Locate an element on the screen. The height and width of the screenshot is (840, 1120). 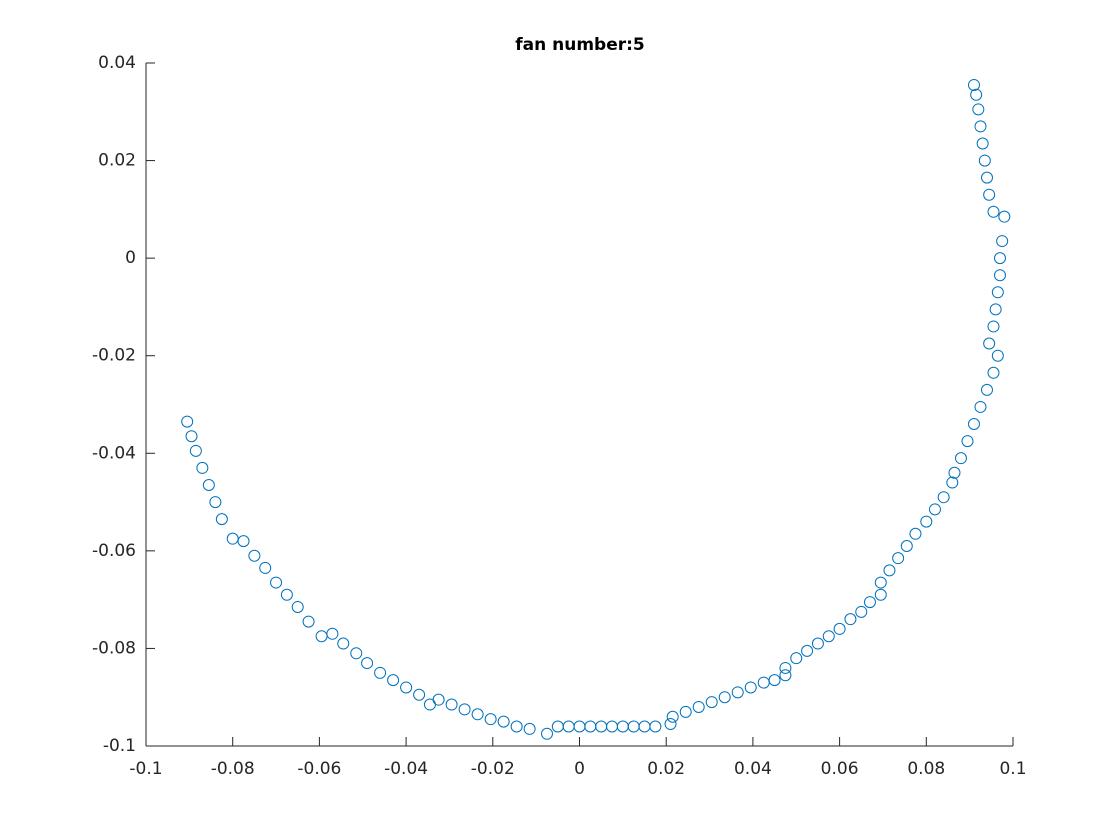
chart-title: fan number:5 is located at coordinates (580, 45).